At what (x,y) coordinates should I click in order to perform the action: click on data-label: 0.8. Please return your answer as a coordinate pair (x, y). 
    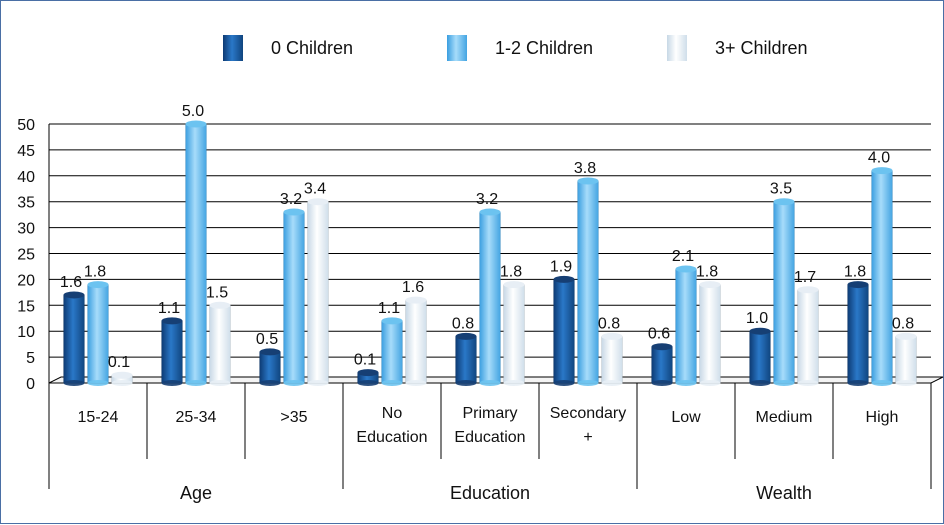
    Looking at the image, I should click on (463, 323).